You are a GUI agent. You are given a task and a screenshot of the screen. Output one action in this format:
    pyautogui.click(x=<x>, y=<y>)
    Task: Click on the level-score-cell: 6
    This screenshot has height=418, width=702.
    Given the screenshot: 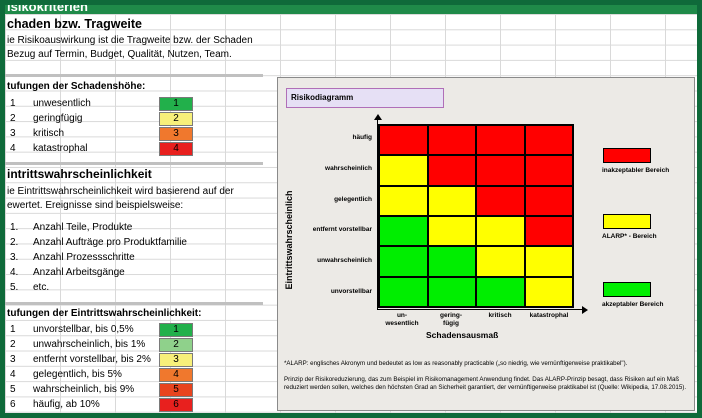 What is the action you would take?
    pyautogui.click(x=176, y=405)
    